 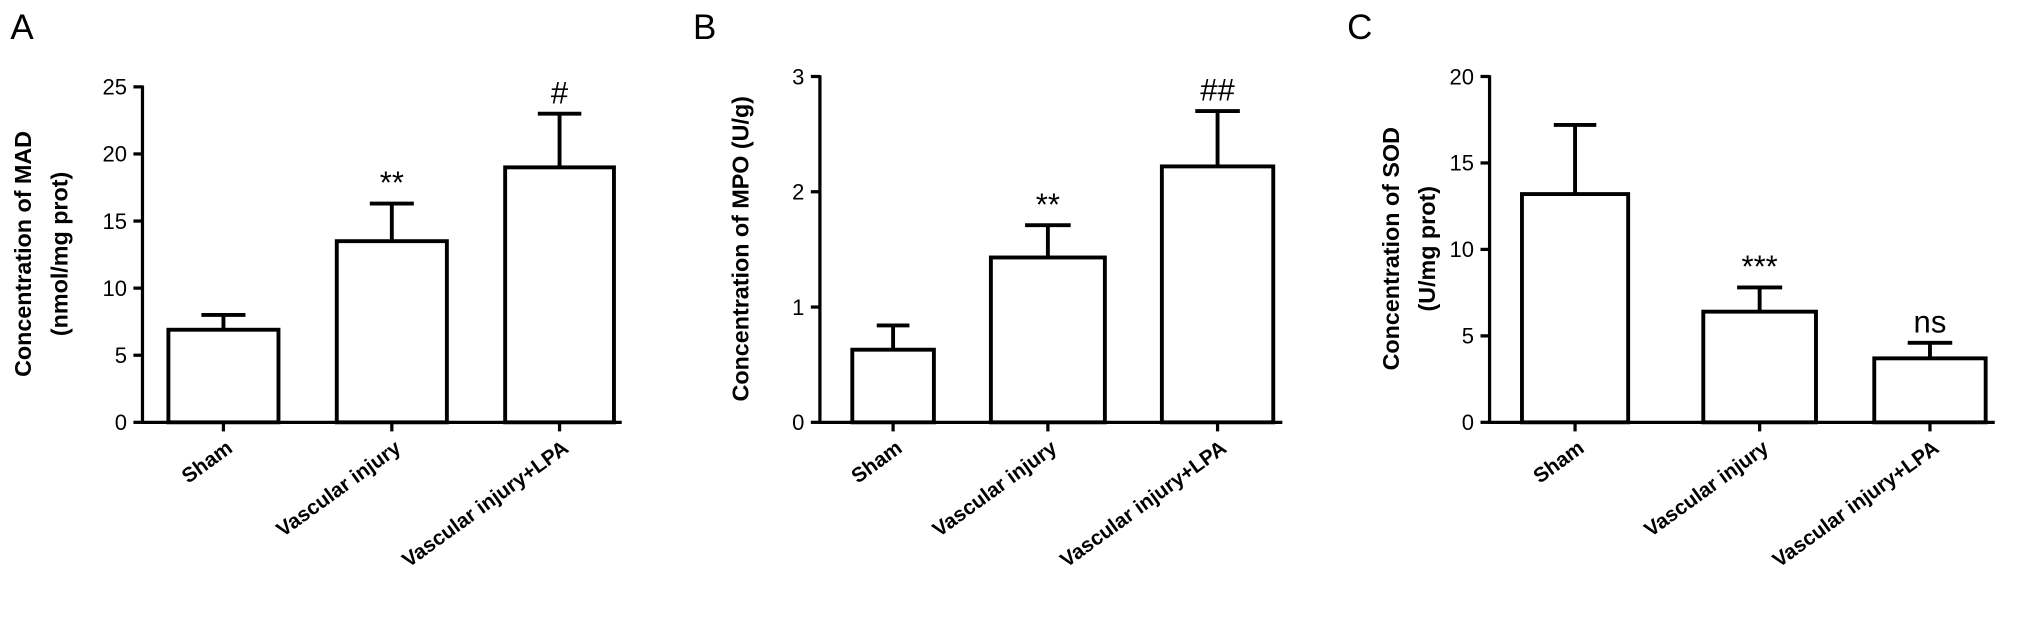 I want to click on y-axis-label: (nmol/mg prot), so click(x=59, y=254).